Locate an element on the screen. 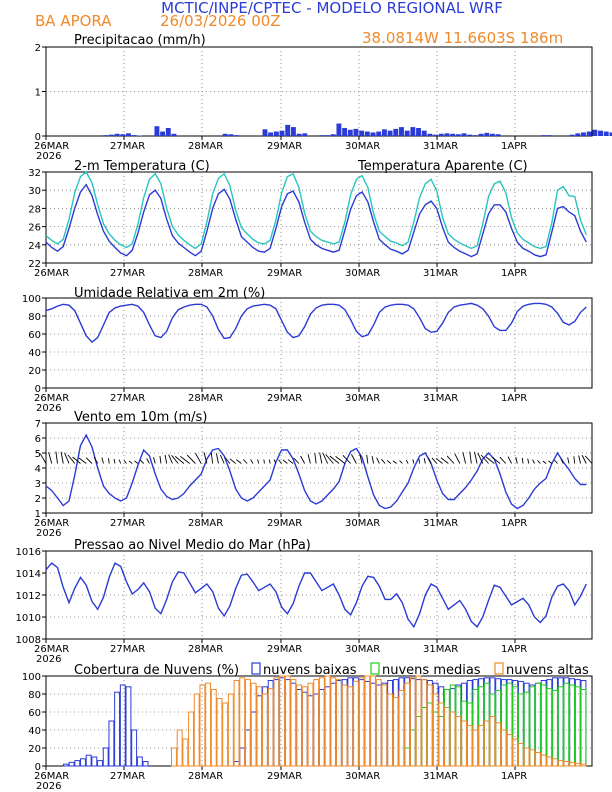 This screenshot has height=792, width=612. x-year-label: 2026 is located at coordinates (48, 659).